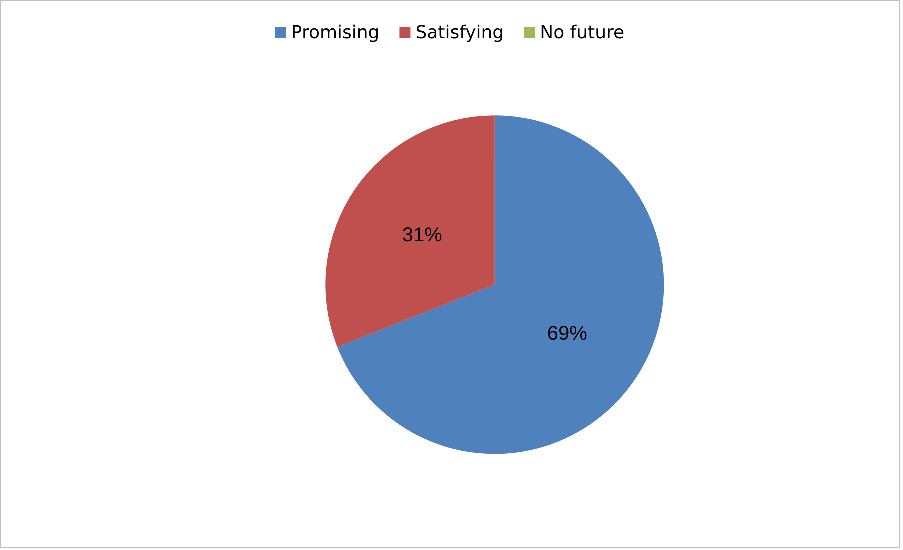  What do you see at coordinates (422, 235) in the screenshot?
I see `data-label: 31%` at bounding box center [422, 235].